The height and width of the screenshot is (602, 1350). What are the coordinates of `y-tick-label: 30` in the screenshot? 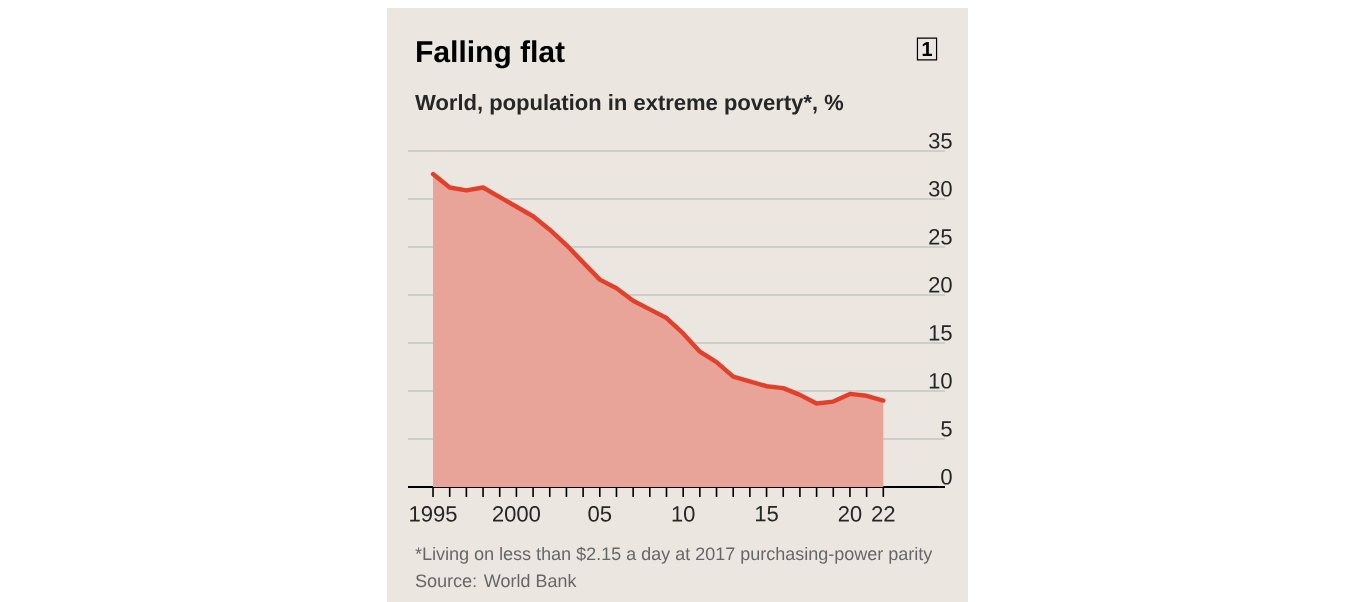 It's located at (940, 189).